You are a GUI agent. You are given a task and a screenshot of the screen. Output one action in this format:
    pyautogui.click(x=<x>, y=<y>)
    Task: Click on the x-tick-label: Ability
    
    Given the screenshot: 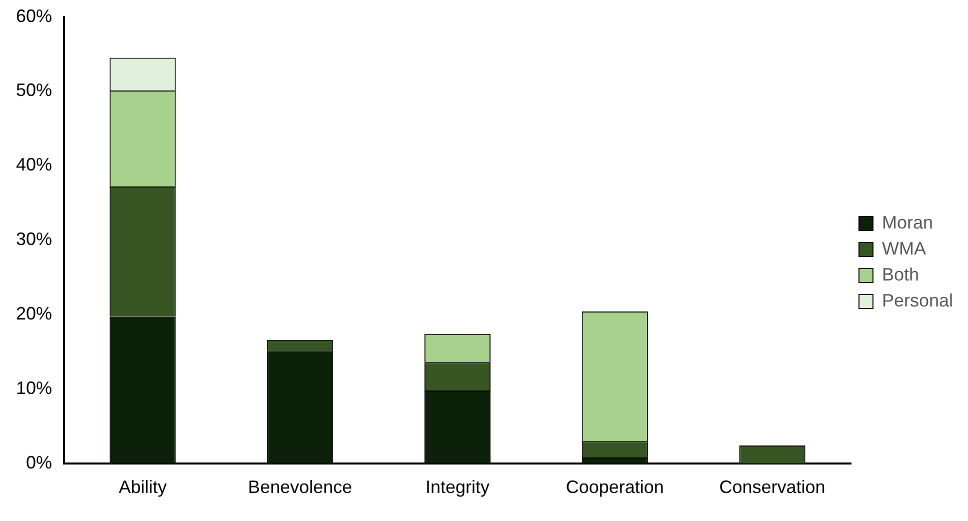 What is the action you would take?
    pyautogui.click(x=142, y=487)
    